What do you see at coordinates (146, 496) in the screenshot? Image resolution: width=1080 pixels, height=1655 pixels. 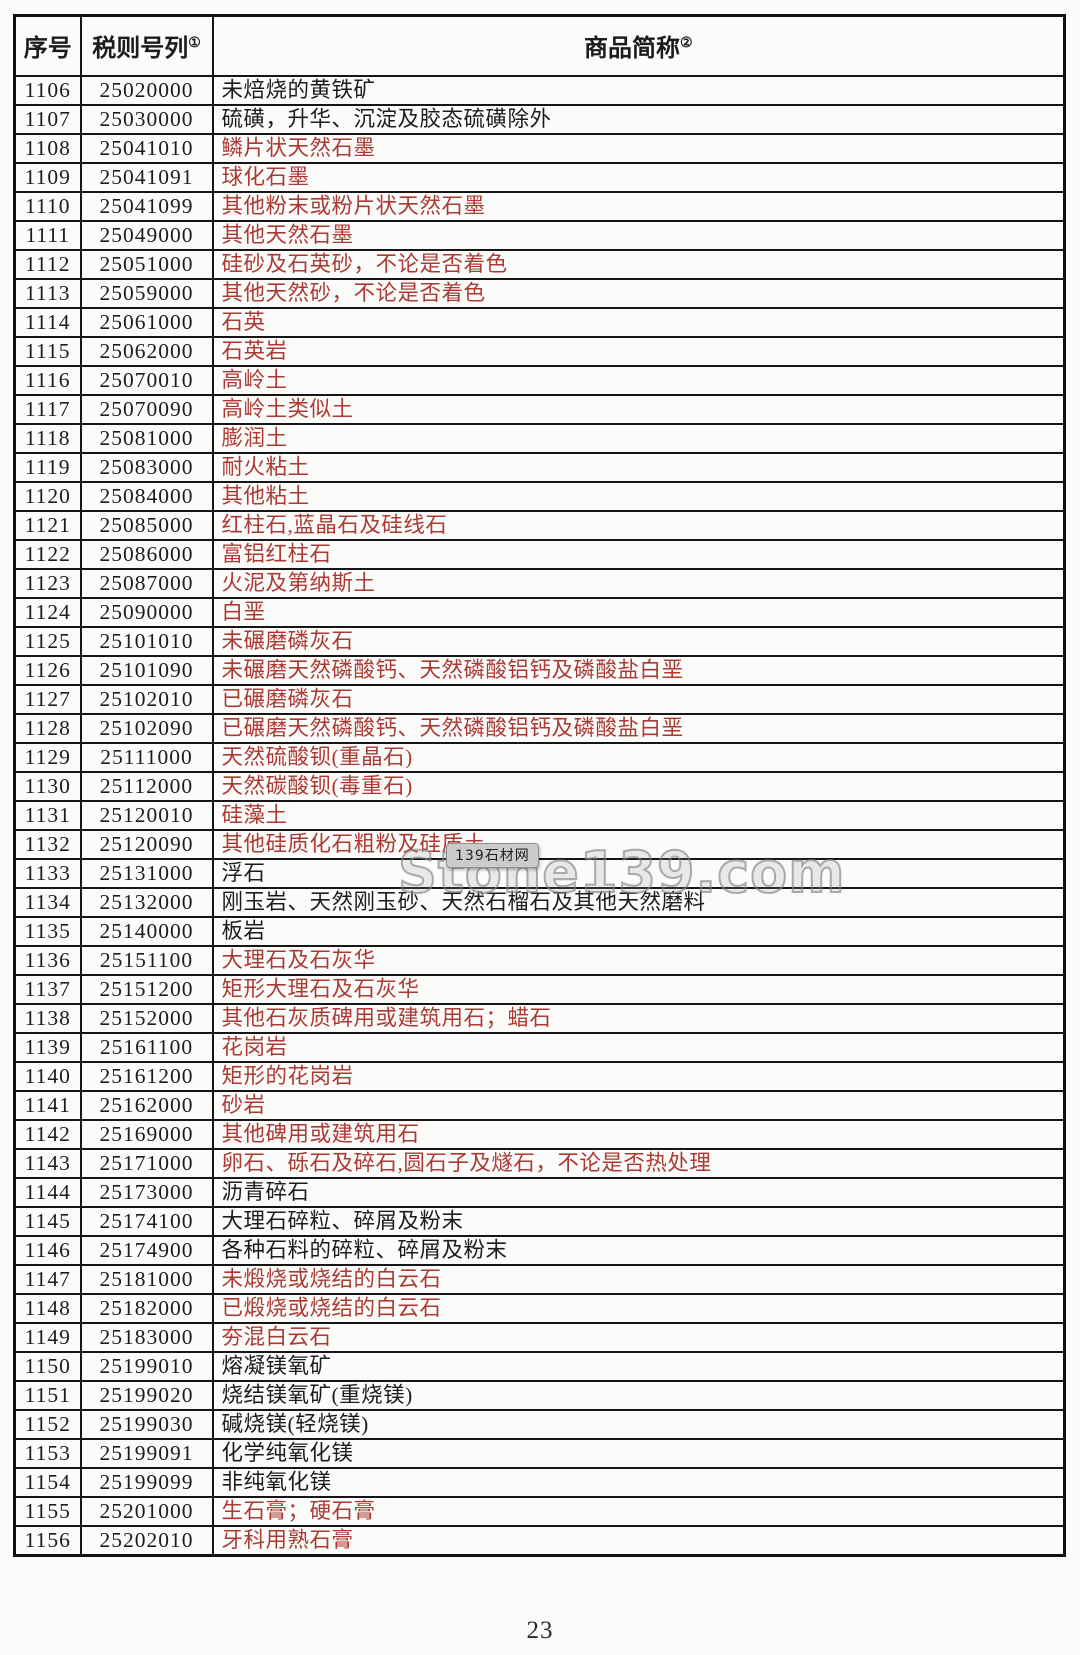 I see `cell-tariff-code: 25084000` at bounding box center [146, 496].